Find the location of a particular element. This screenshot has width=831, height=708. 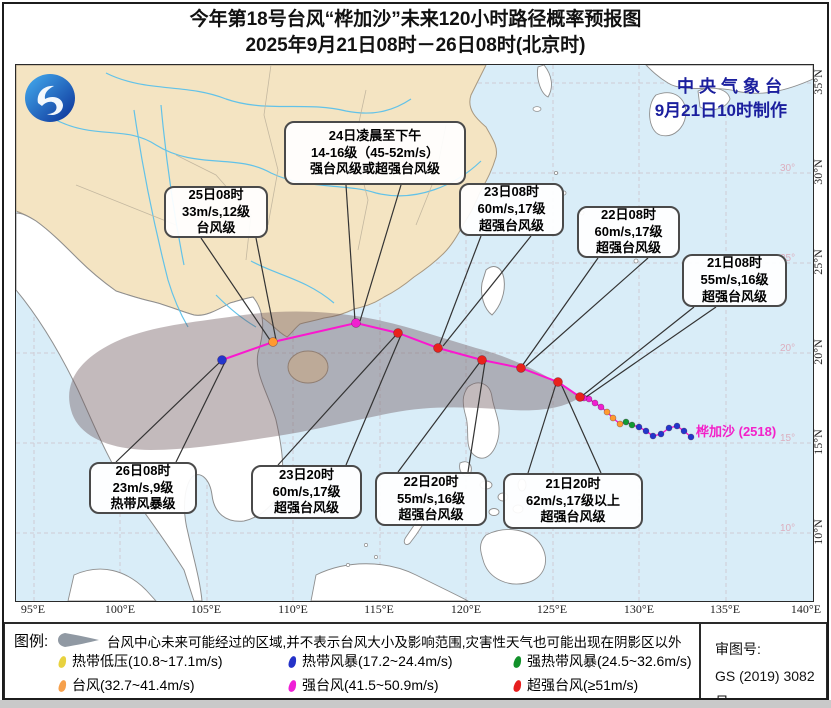

legend-divider is located at coordinates (700, 661).